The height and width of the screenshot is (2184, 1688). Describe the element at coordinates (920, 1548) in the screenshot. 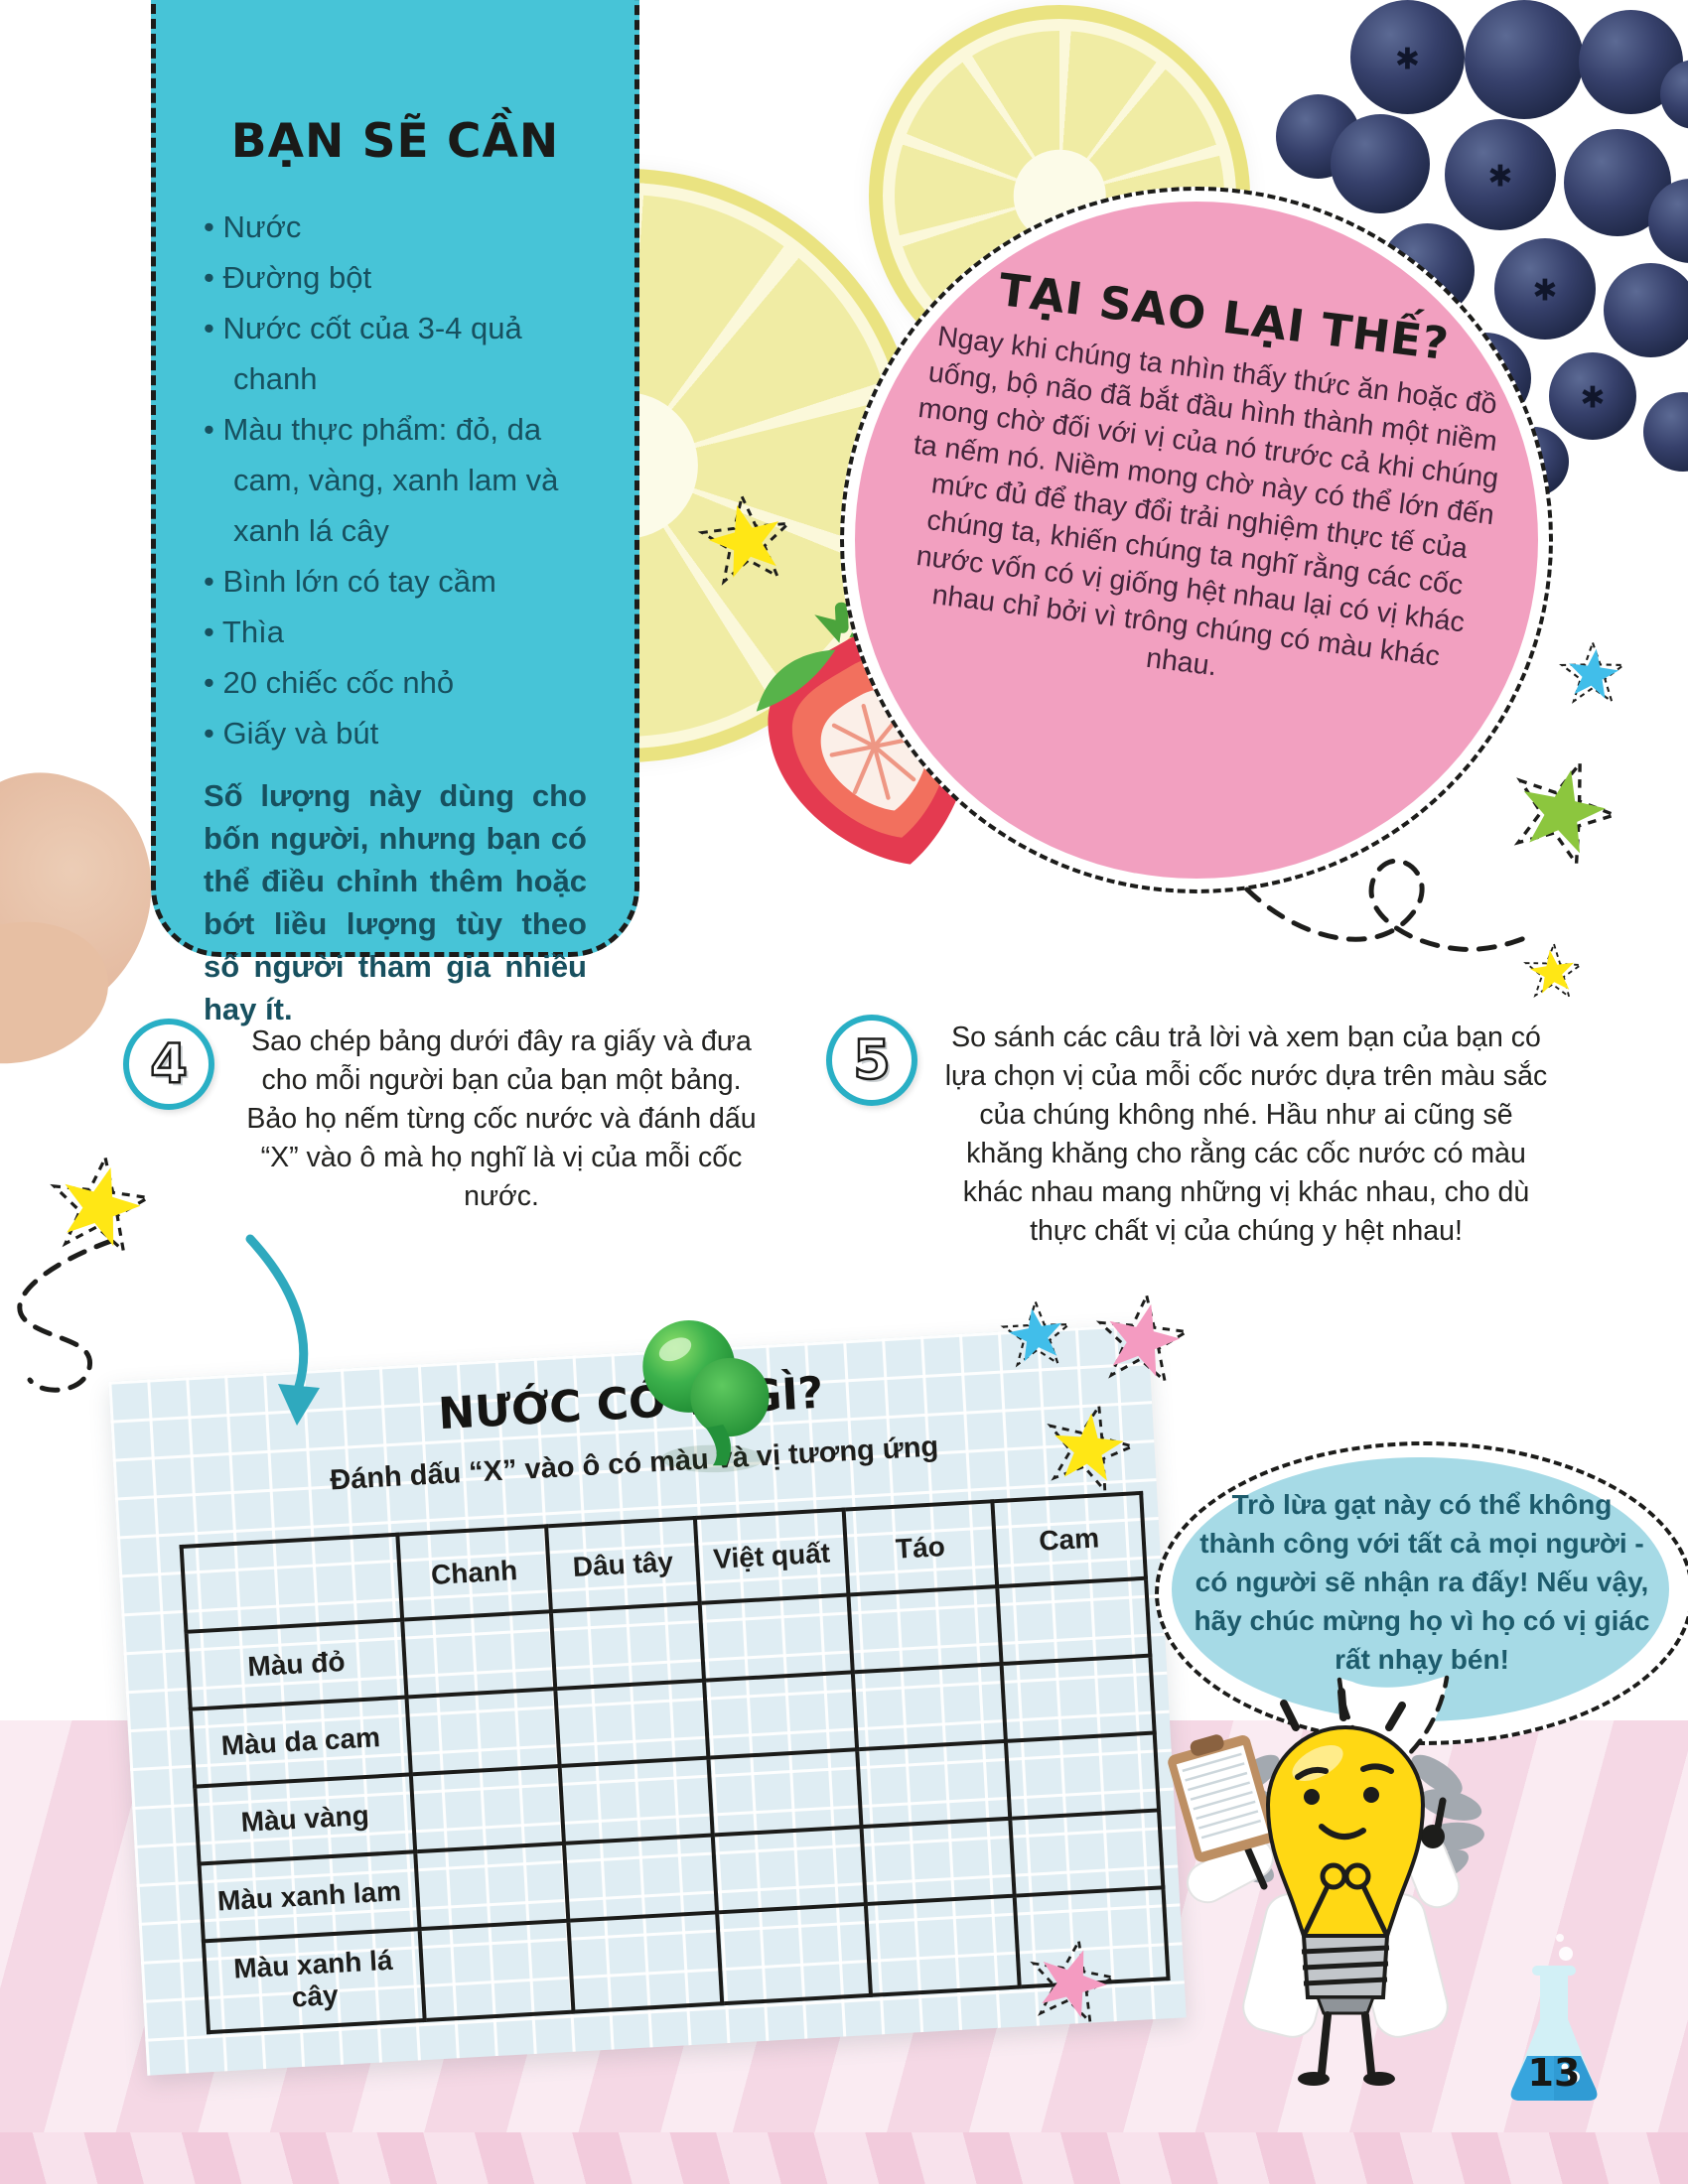

I see `column-header: Táo` at that location.